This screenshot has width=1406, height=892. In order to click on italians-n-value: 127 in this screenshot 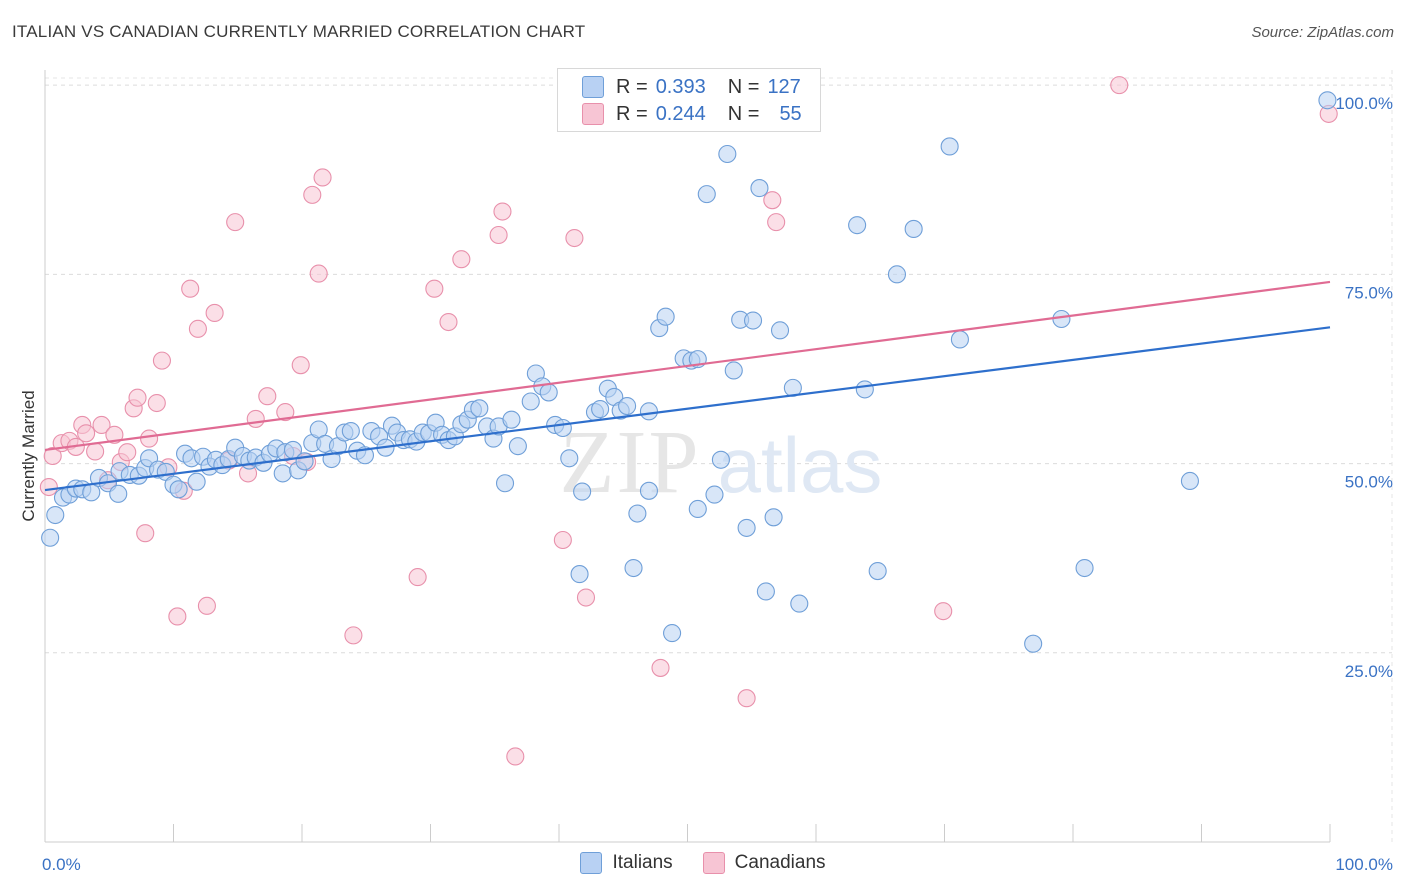, I will do `click(784, 86)`.